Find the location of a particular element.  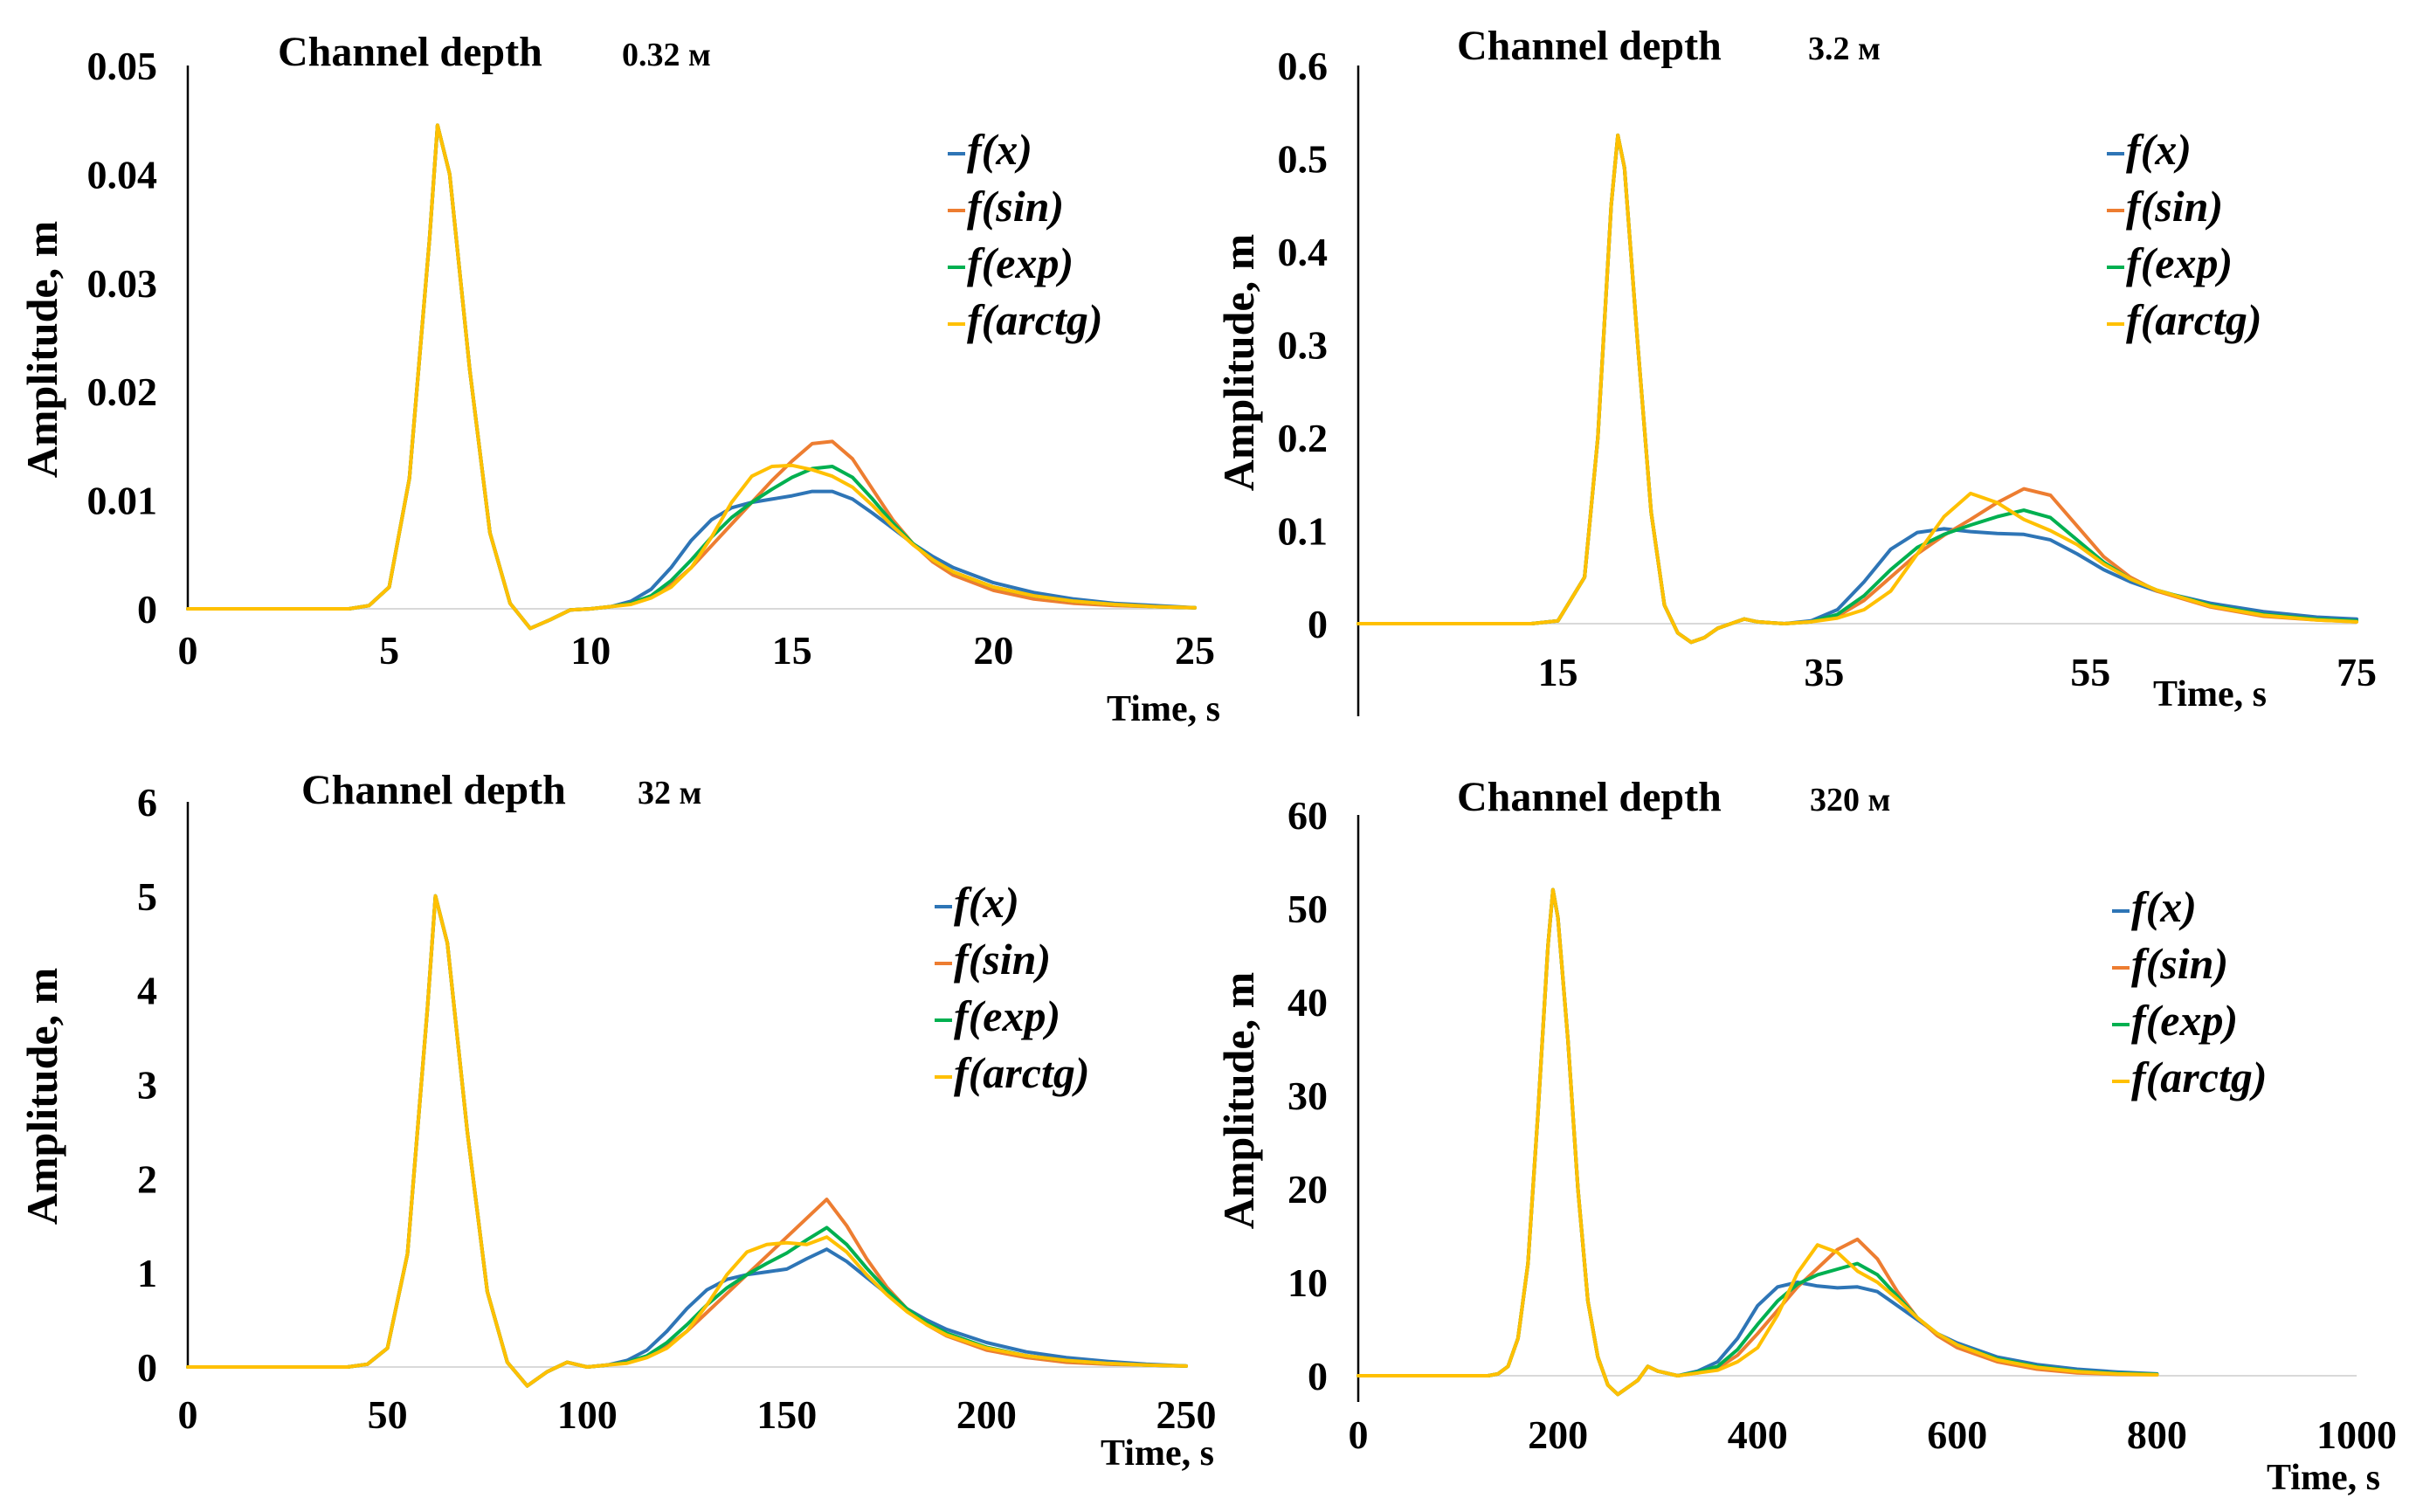

x-tick-label: 800 is located at coordinates (2157, 1434).